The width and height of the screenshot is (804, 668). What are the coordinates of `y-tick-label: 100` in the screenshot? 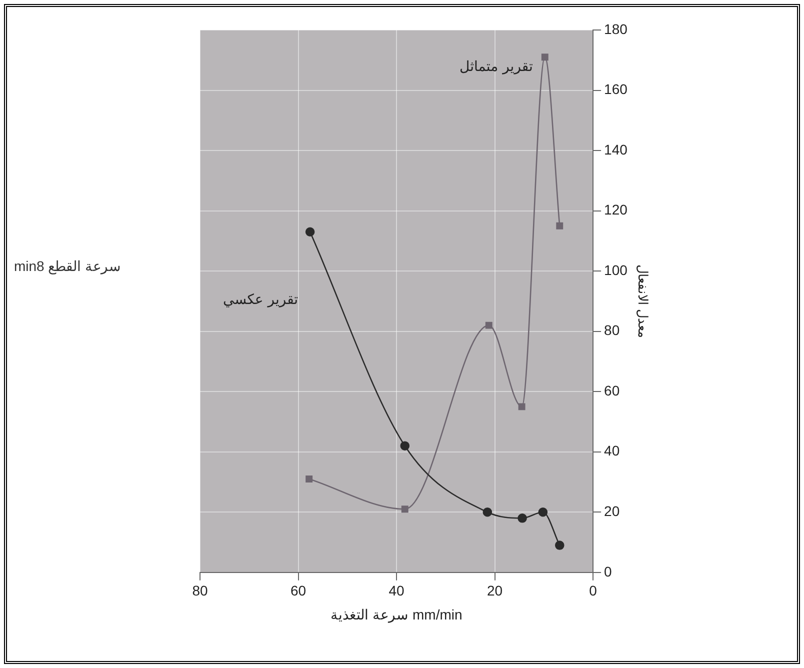 It's located at (616, 270).